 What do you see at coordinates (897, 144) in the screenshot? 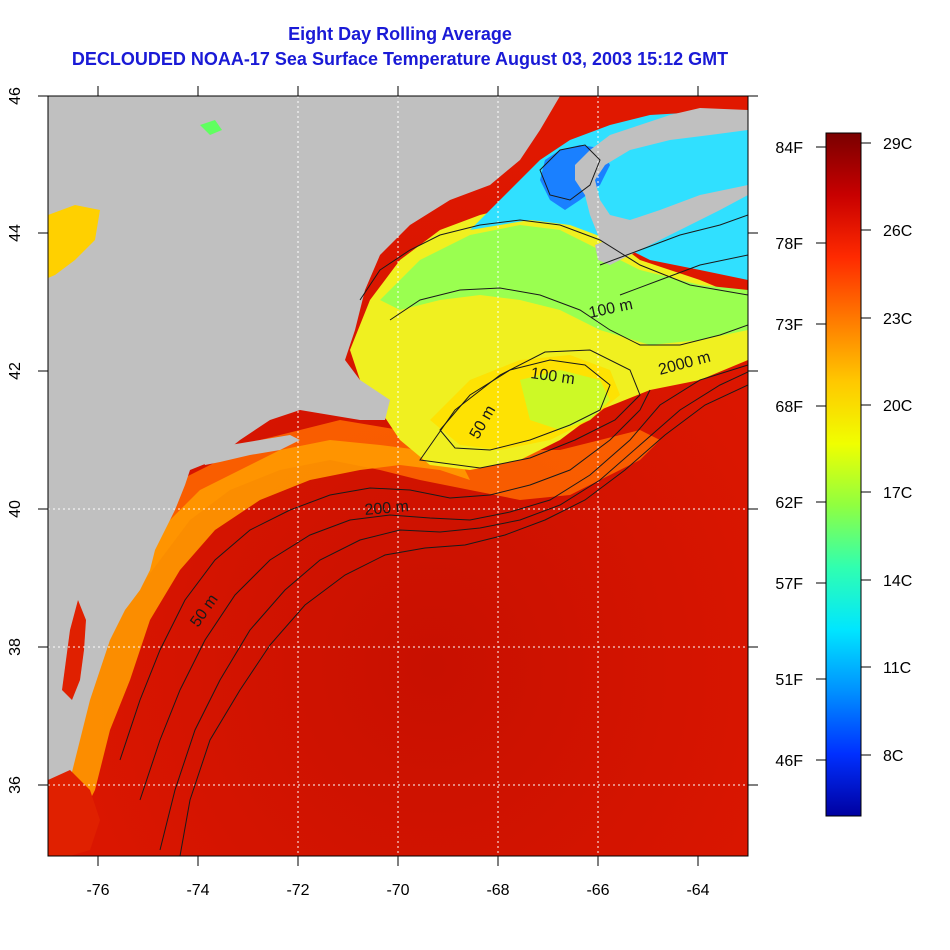
I see `celsius-label: 29C` at bounding box center [897, 144].